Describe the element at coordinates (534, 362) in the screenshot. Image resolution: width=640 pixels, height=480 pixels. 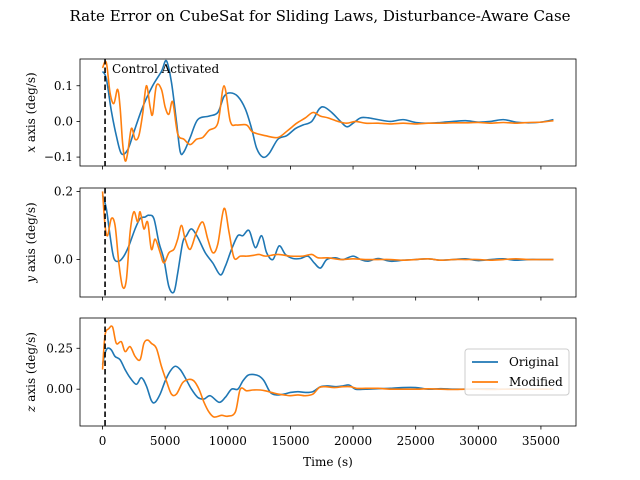
I see `legend-label-original: Original` at that location.